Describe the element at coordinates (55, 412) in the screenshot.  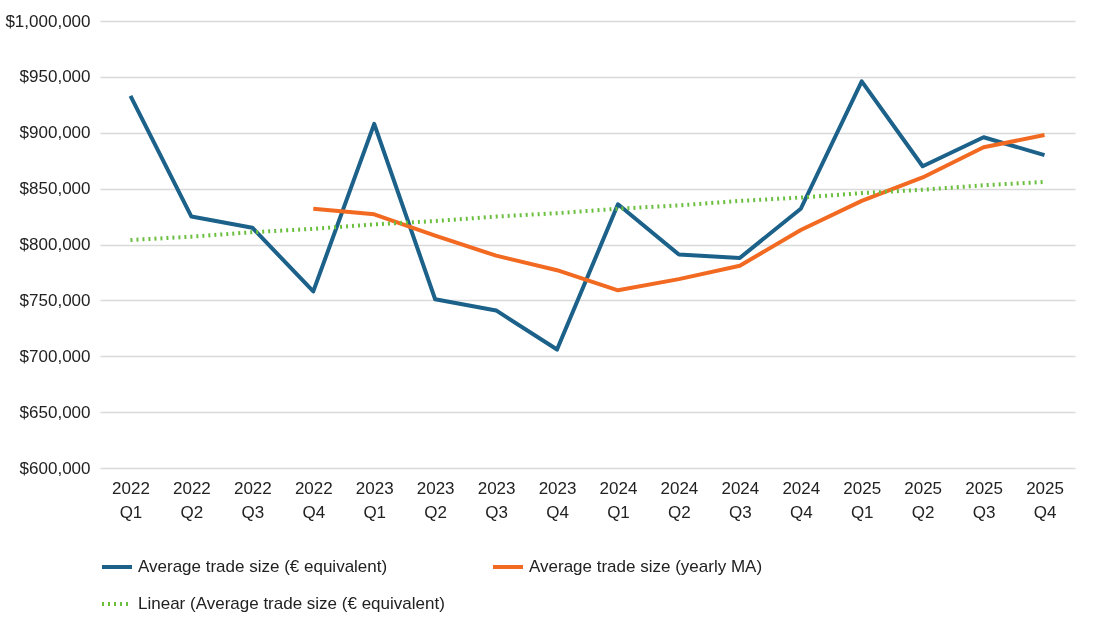
I see `y-tick-label: $650,000` at that location.